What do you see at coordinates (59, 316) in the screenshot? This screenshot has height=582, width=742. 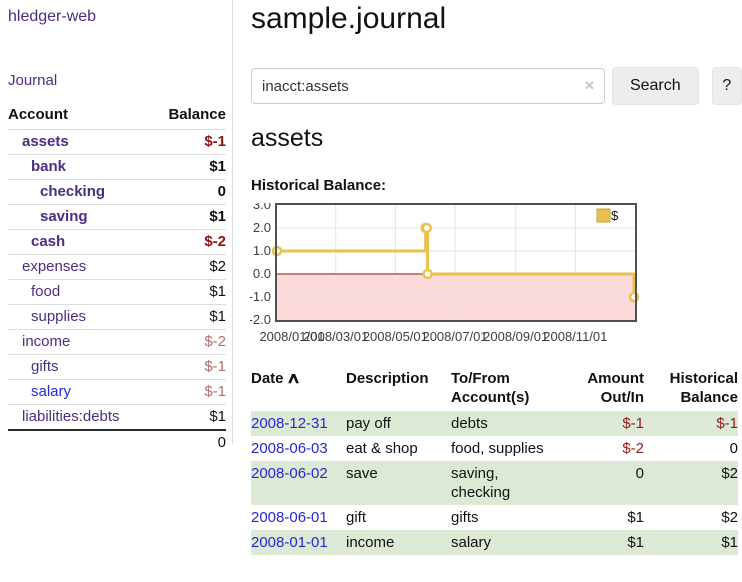 I see `account-link-supplies: supplies` at bounding box center [59, 316].